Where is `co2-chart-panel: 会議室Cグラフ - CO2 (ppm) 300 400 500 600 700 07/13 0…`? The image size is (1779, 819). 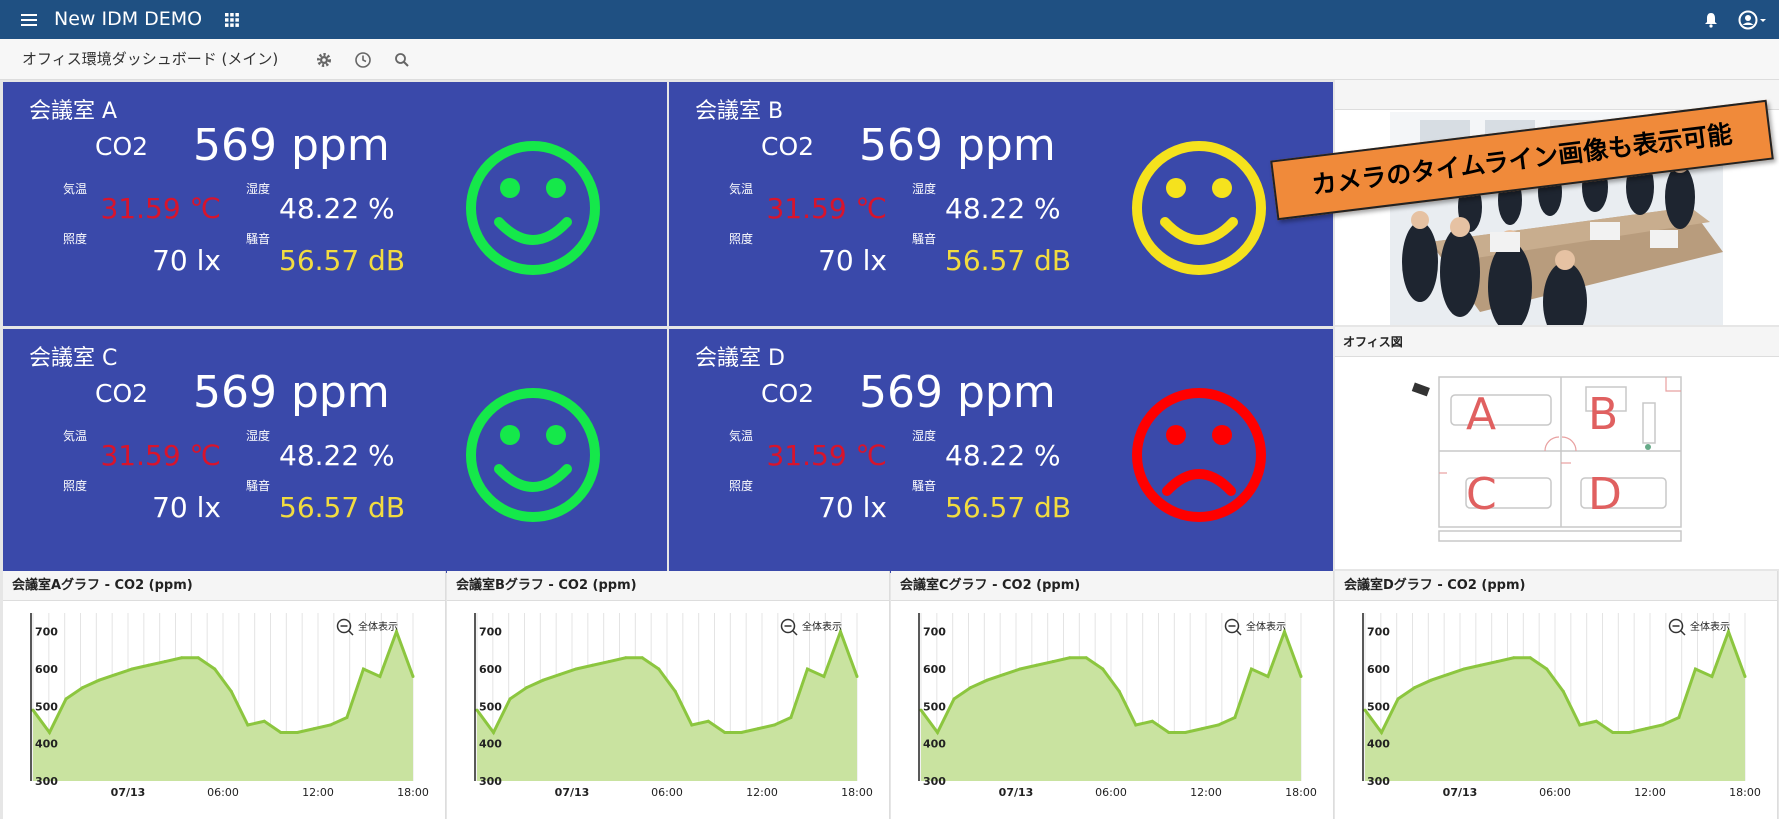 co2-chart-panel: 会議室Cグラフ - CO2 (ppm) 300 400 500 600 700 07/13 0… is located at coordinates (1112, 695).